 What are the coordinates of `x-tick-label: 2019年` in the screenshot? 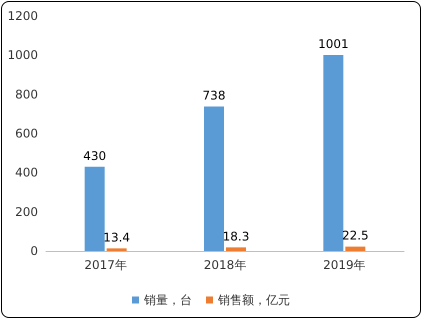 It's located at (344, 265).